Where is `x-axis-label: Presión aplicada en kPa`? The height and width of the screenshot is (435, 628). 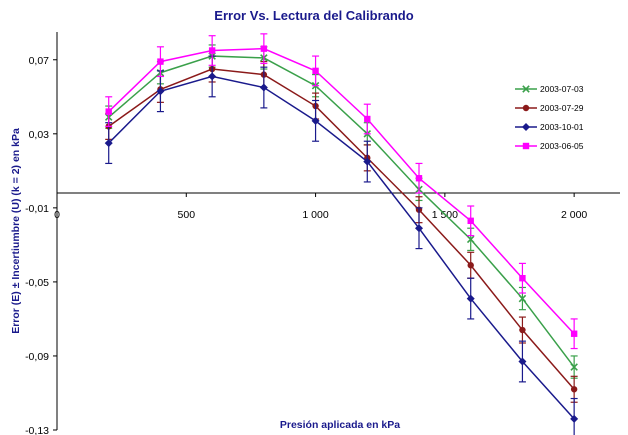 x-axis-label: Presión aplicada en kPa is located at coordinates (340, 425).